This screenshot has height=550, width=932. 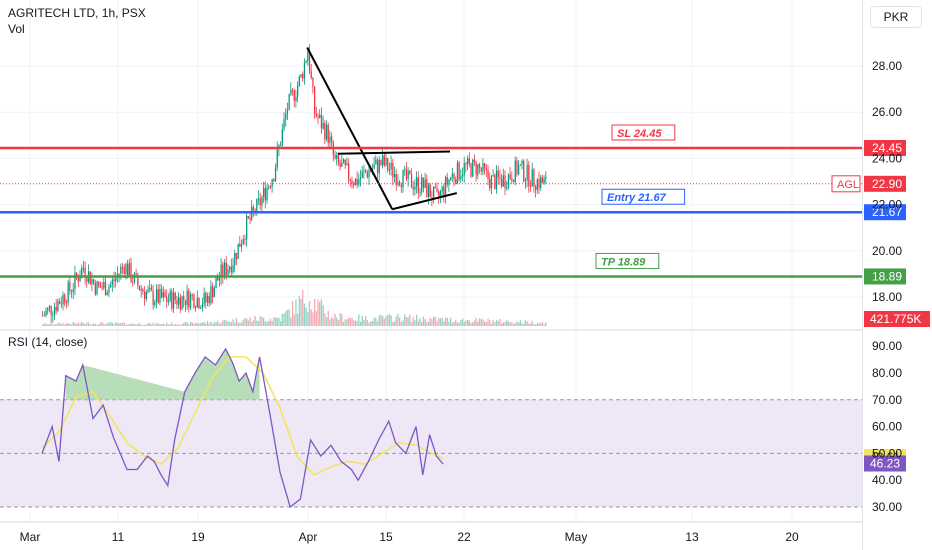 I want to click on entry-axis-badge, so click(x=885, y=212).